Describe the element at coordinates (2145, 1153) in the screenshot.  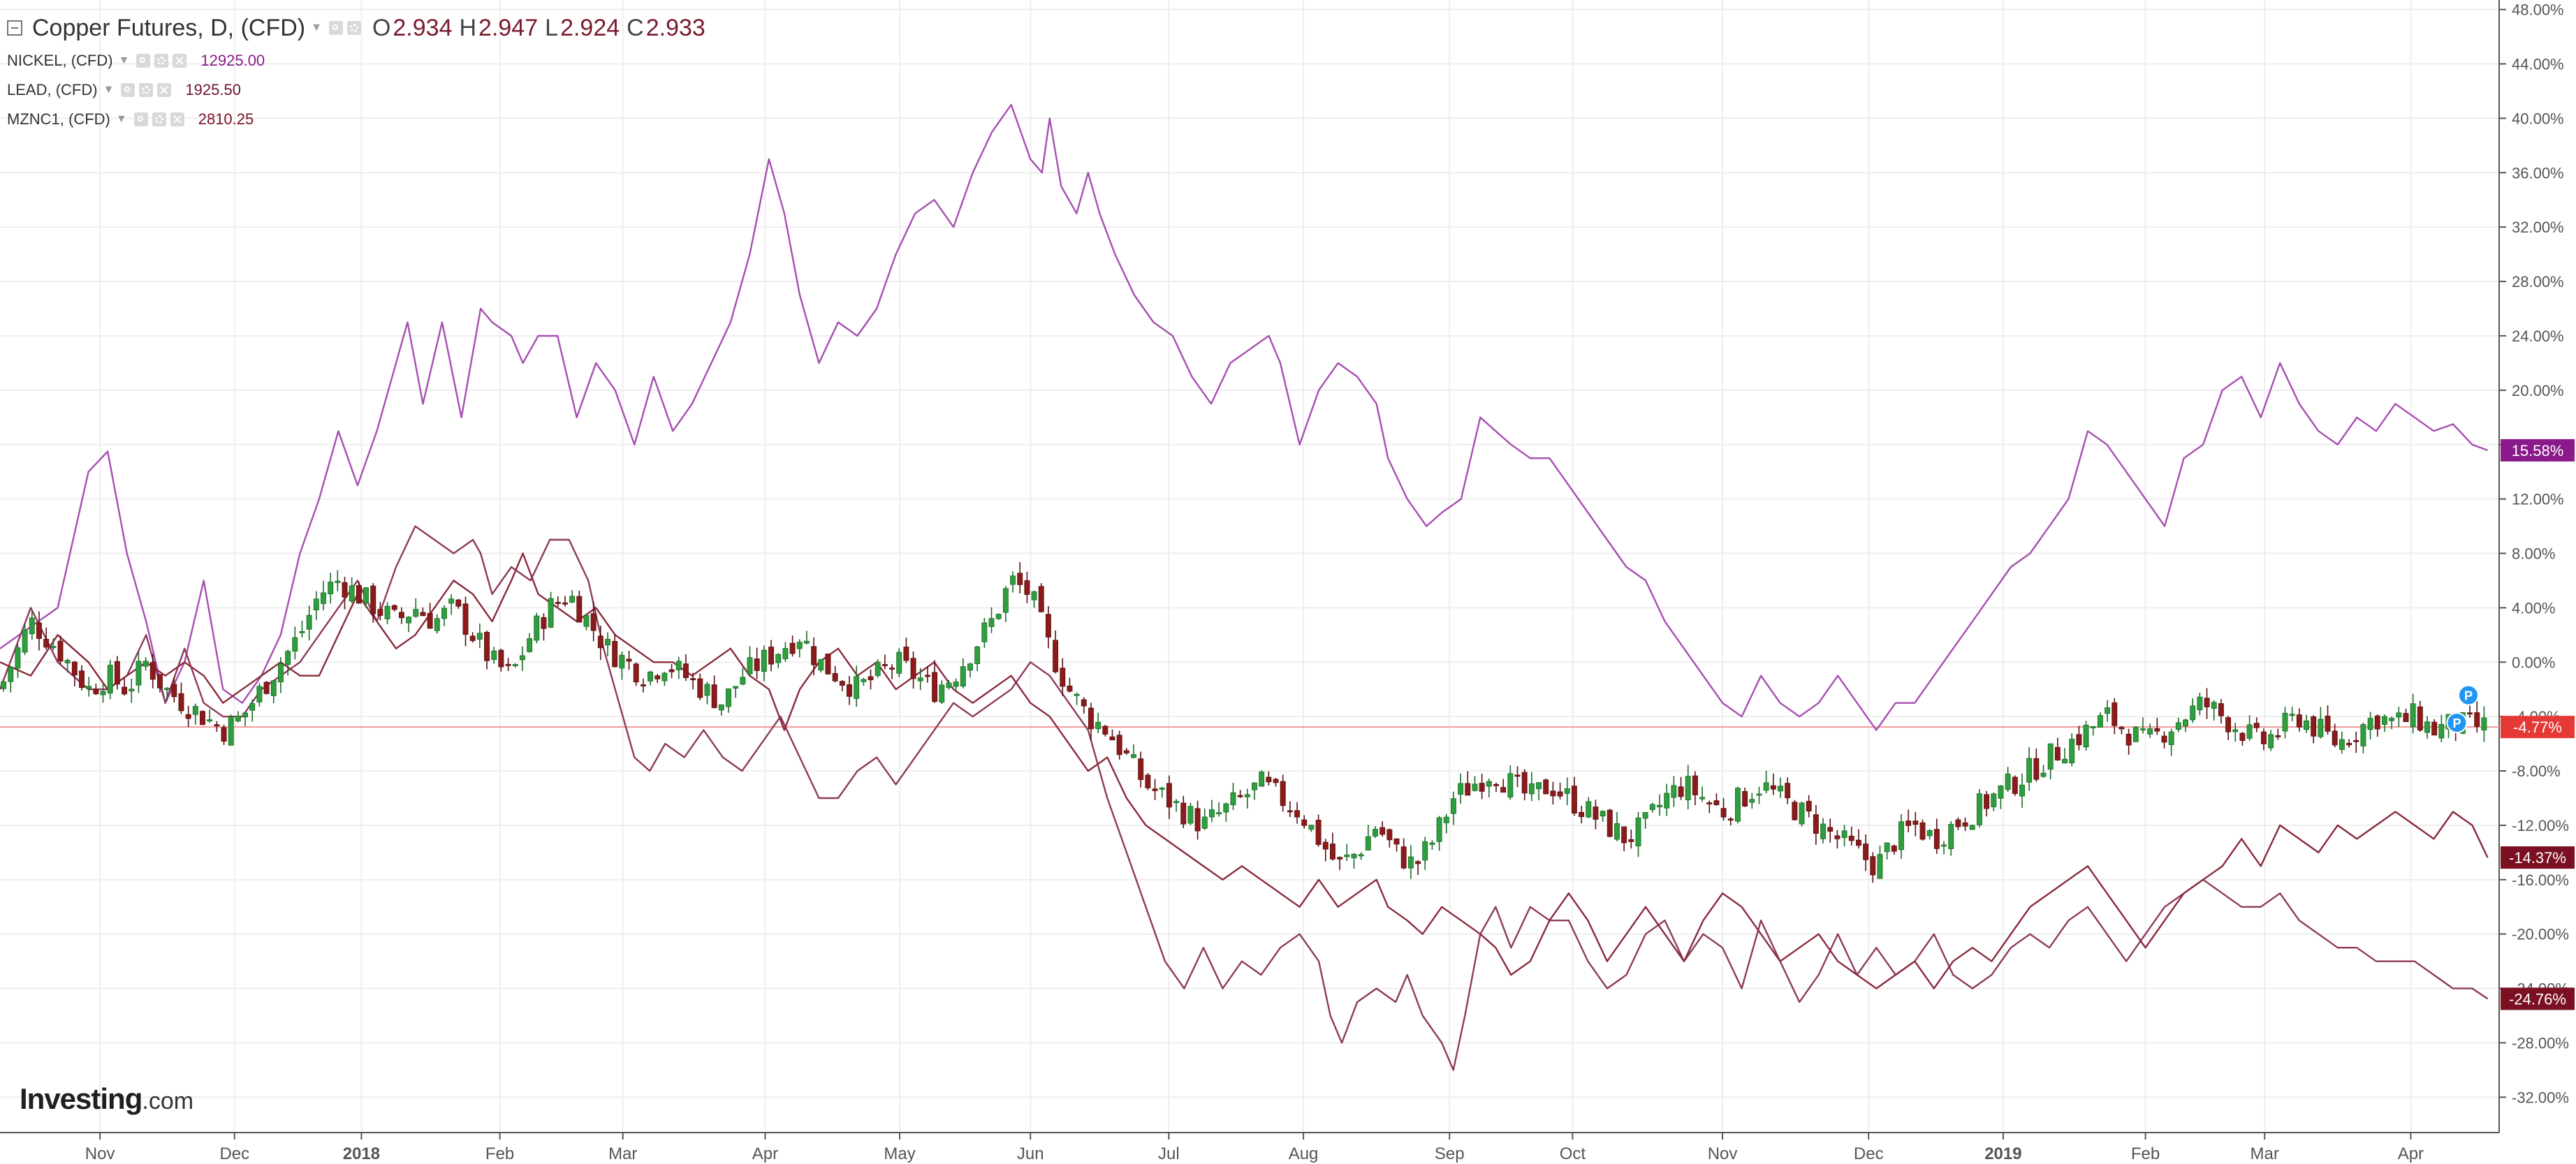
I see `x-tick-label: Feb` at that location.